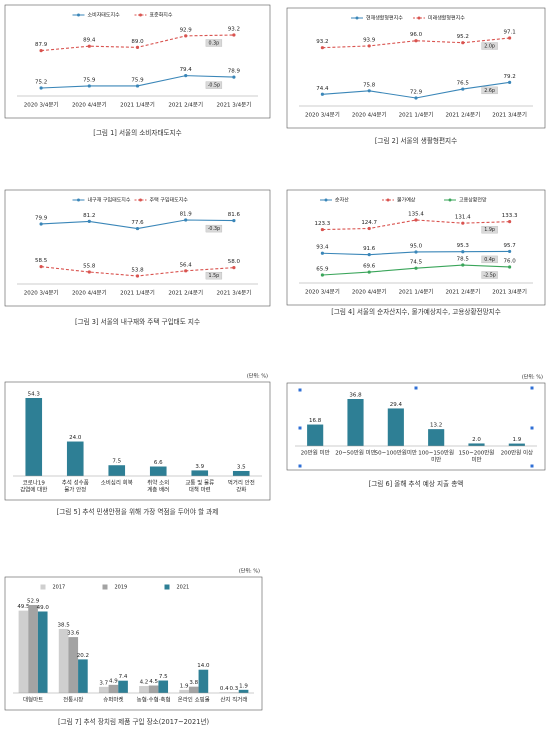 The width and height of the screenshot is (550, 739). I want to click on category-label: 2021 1/4분기, so click(416, 115).